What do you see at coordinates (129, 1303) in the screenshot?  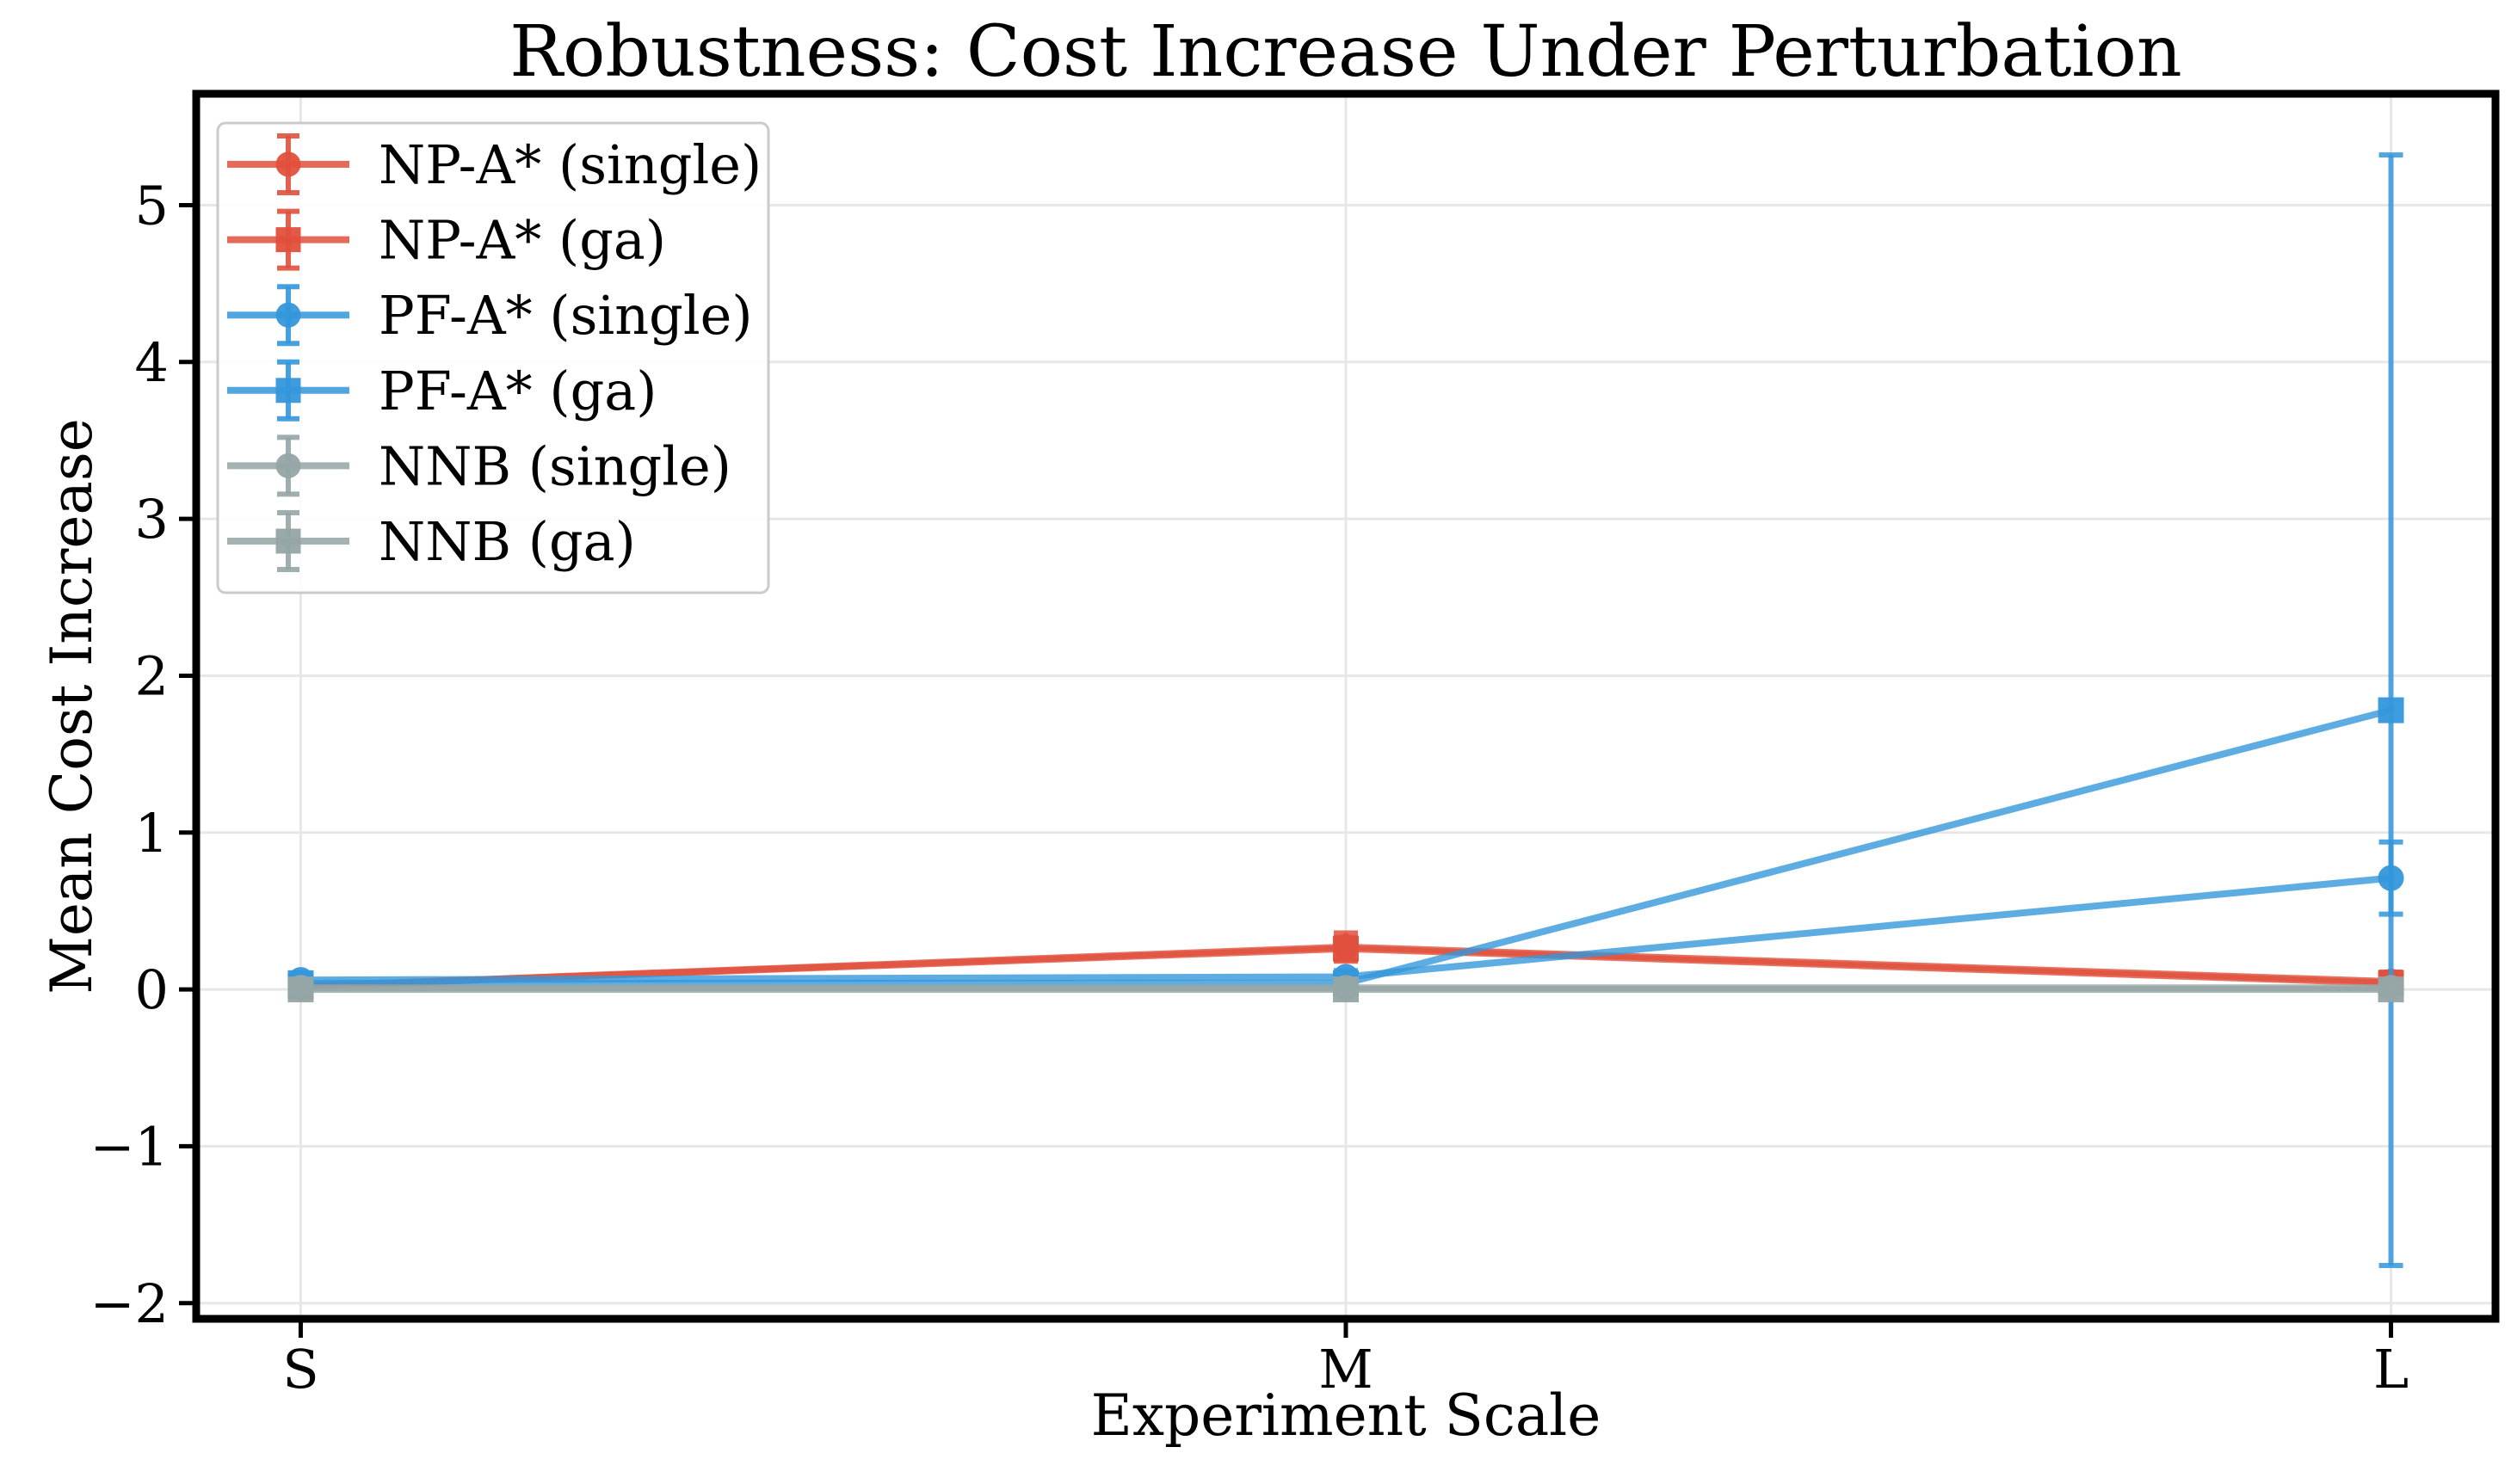 I see `y-tick-label: −2` at bounding box center [129, 1303].